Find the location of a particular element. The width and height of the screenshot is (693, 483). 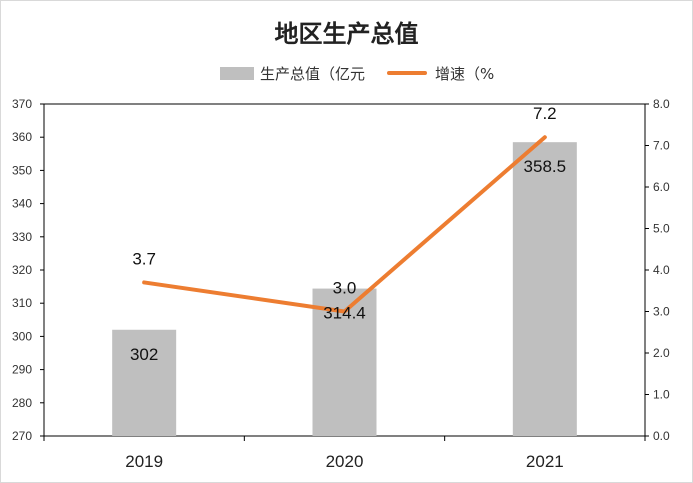

x-tick-label: 2021 is located at coordinates (545, 461).